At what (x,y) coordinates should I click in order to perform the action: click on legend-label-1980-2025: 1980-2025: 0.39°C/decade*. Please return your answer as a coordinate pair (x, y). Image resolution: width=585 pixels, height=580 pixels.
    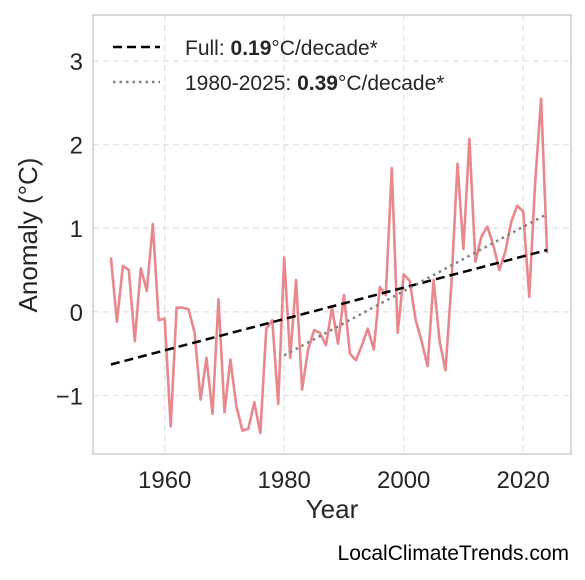
    Looking at the image, I should click on (314, 83).